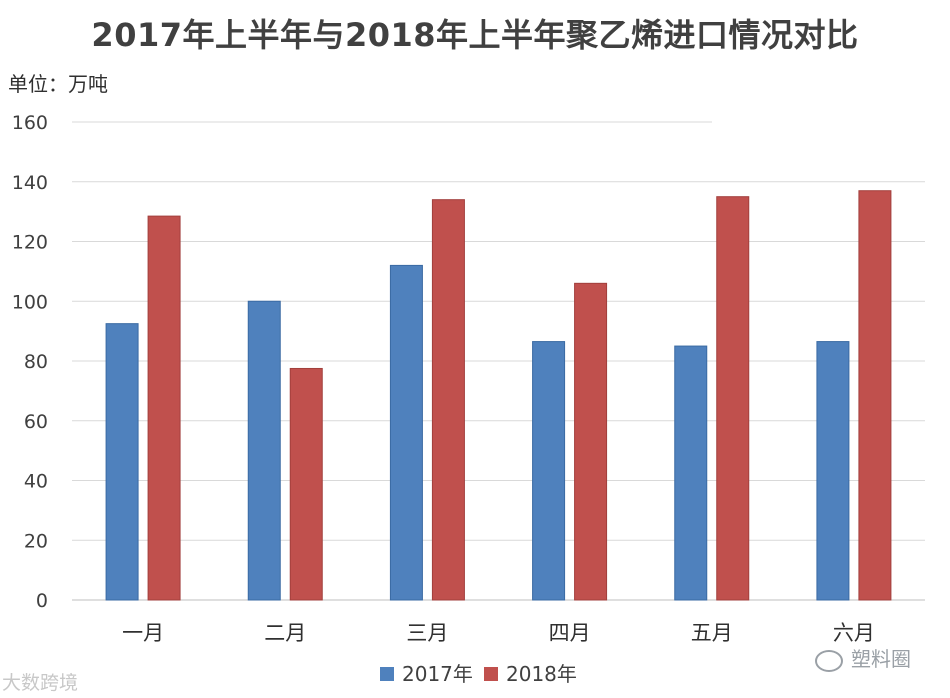 This screenshot has height=698, width=950. Describe the element at coordinates (427, 633) in the screenshot. I see `x-tick-label: 三月` at that location.